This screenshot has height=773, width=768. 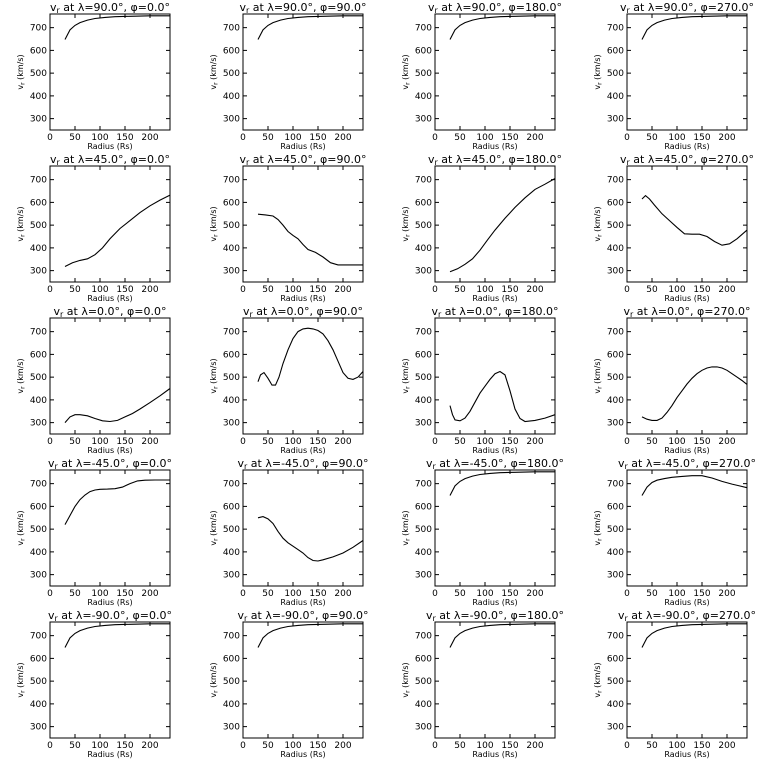 I want to click on panel-title: vr at λ=90.0°, φ=180.0°, so click(x=495, y=8).